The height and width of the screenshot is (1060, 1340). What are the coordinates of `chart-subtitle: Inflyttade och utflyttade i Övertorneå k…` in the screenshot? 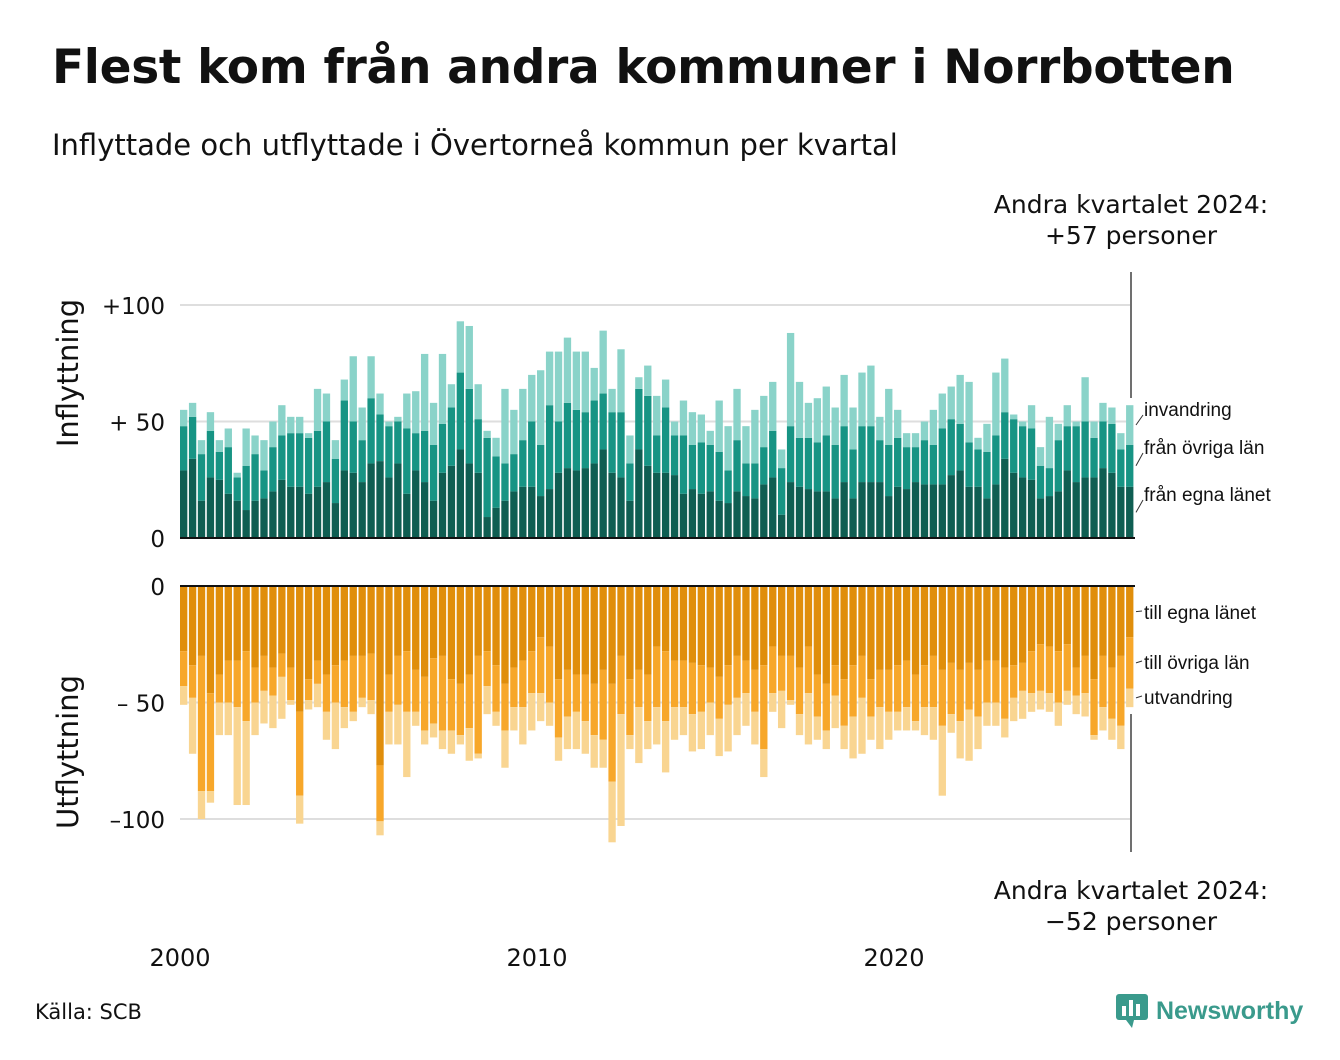 It's located at (475, 145).